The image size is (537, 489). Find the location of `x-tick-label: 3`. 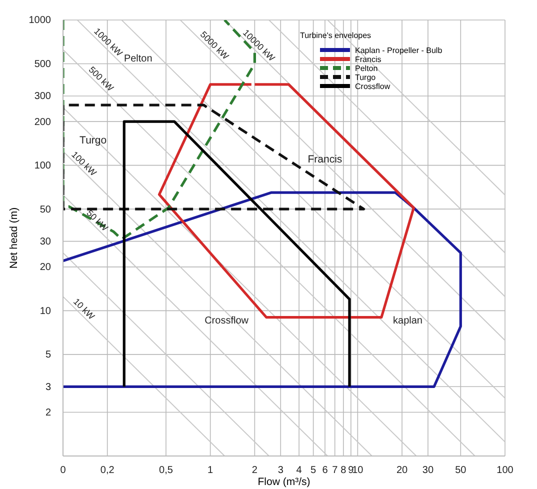

x-tick-label: 3 is located at coordinates (281, 470).